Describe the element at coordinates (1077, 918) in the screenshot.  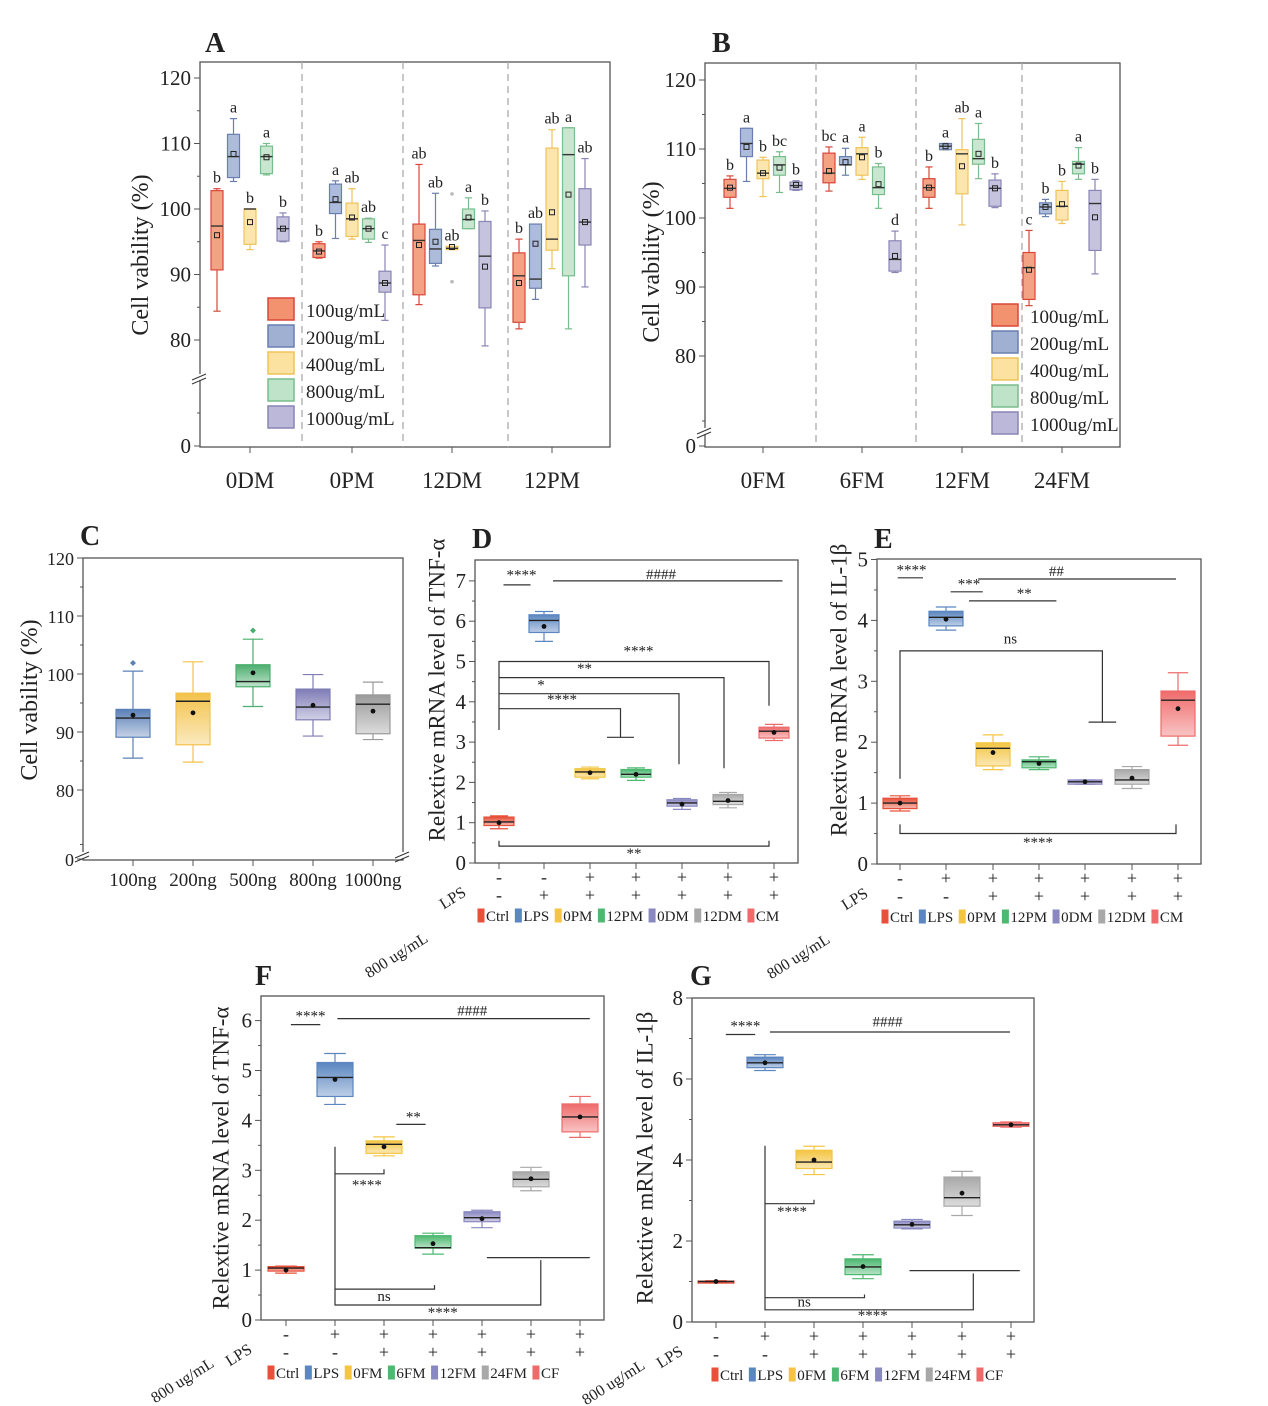
I see `legend-label: 0DM` at that location.